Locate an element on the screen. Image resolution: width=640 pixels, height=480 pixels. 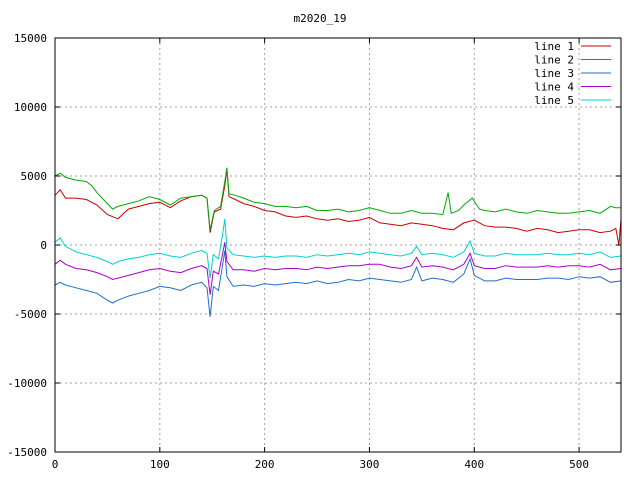
x-tick-label: 300 is located at coordinates (370, 464).